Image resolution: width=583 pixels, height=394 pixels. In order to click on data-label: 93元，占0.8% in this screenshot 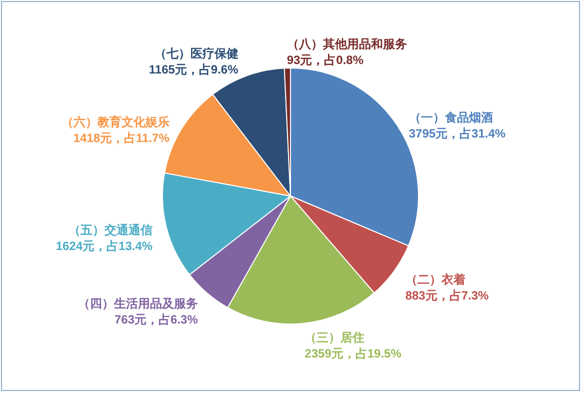, I will do `click(325, 60)`.